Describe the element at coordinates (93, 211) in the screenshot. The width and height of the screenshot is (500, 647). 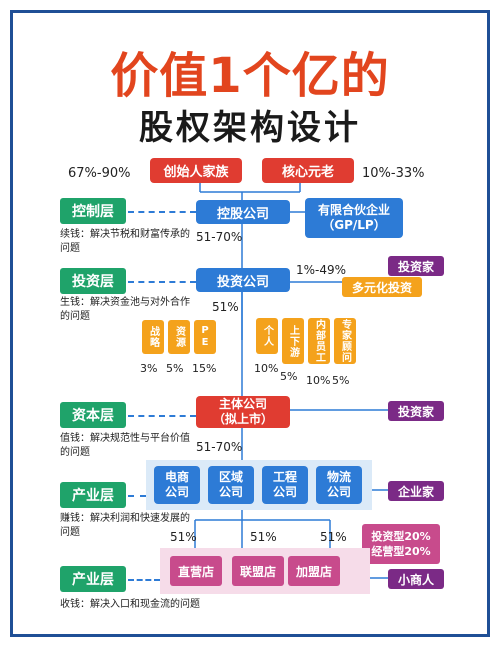
I see `layer-control-label: 控制层` at that location.